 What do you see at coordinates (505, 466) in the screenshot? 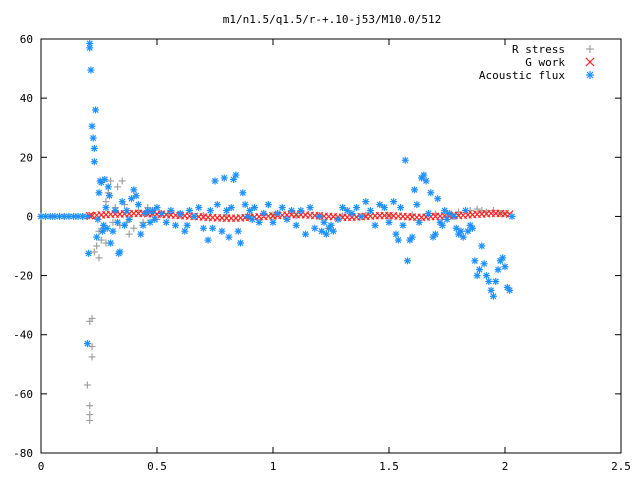
I see `x-tick-label: 2` at bounding box center [505, 466].